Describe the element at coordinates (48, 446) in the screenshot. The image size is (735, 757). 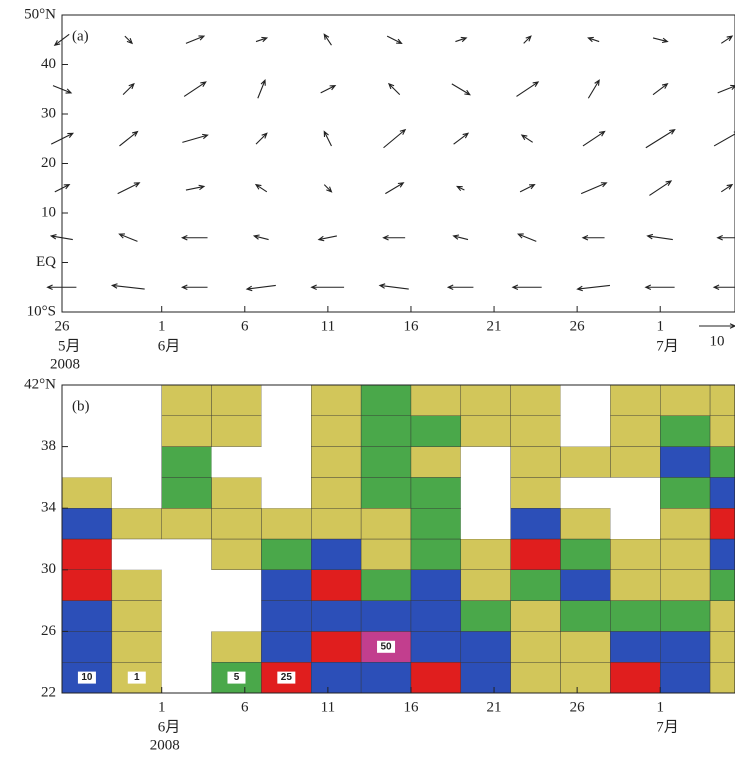
I see `y-tick-label: 38` at that location.